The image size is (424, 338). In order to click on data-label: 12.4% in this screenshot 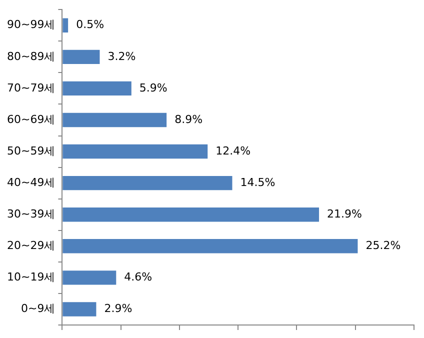, I will do `click(233, 151)`.